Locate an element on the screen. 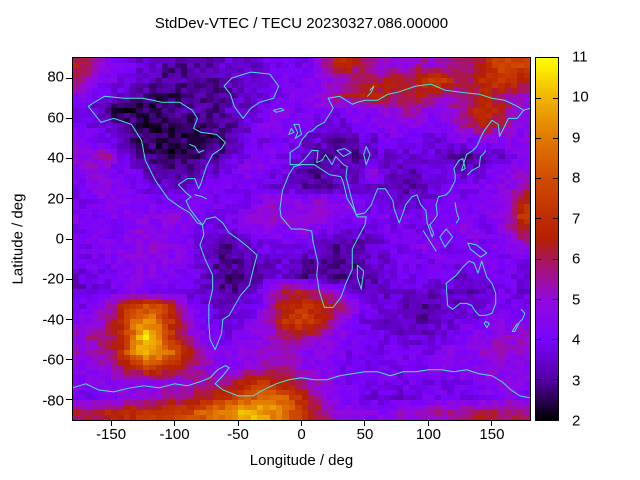 The image size is (640, 480). x-tick-label: 0 is located at coordinates (301, 434).